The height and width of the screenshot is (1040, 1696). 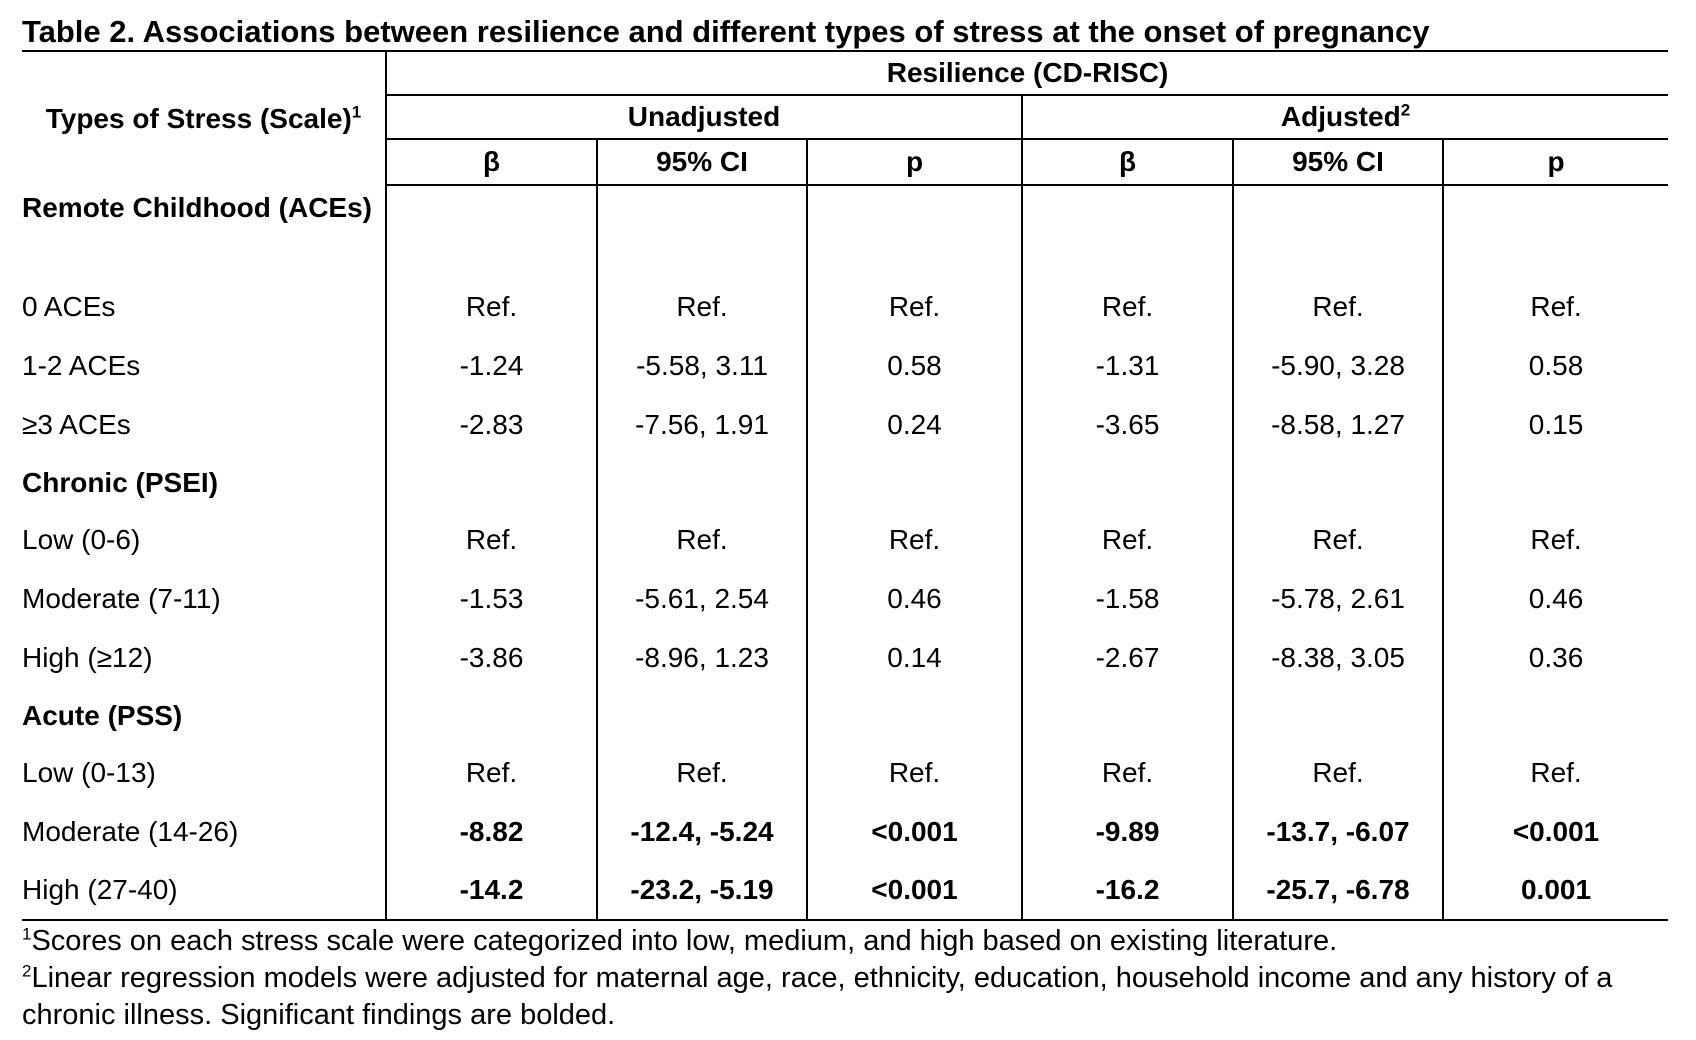 I want to click on value-cell: 0.15, so click(x=1555, y=424).